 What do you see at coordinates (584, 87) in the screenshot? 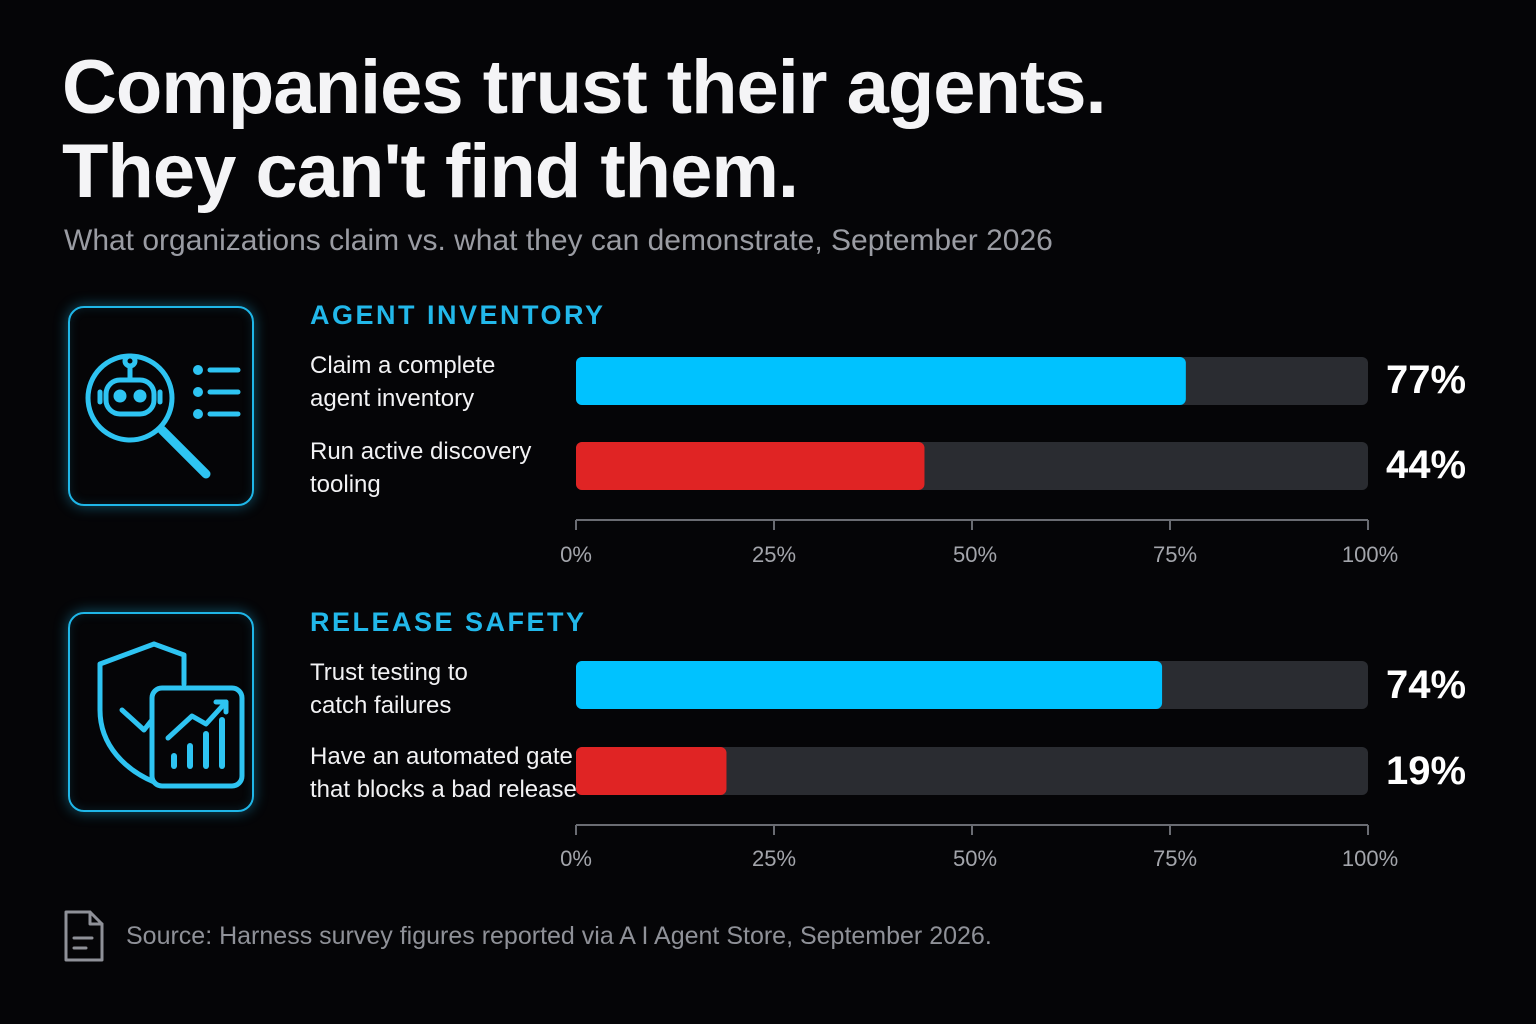
I see `title-line-1: Companies trust their agents.` at bounding box center [584, 87].